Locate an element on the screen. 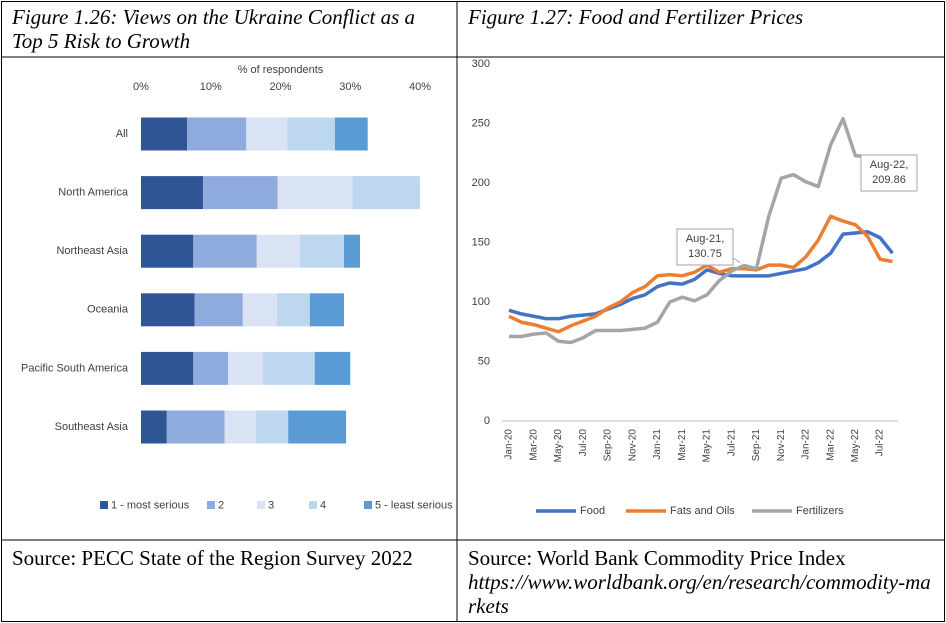 The image size is (946, 623). x-tick-label: Mar-21 is located at coordinates (682, 445).